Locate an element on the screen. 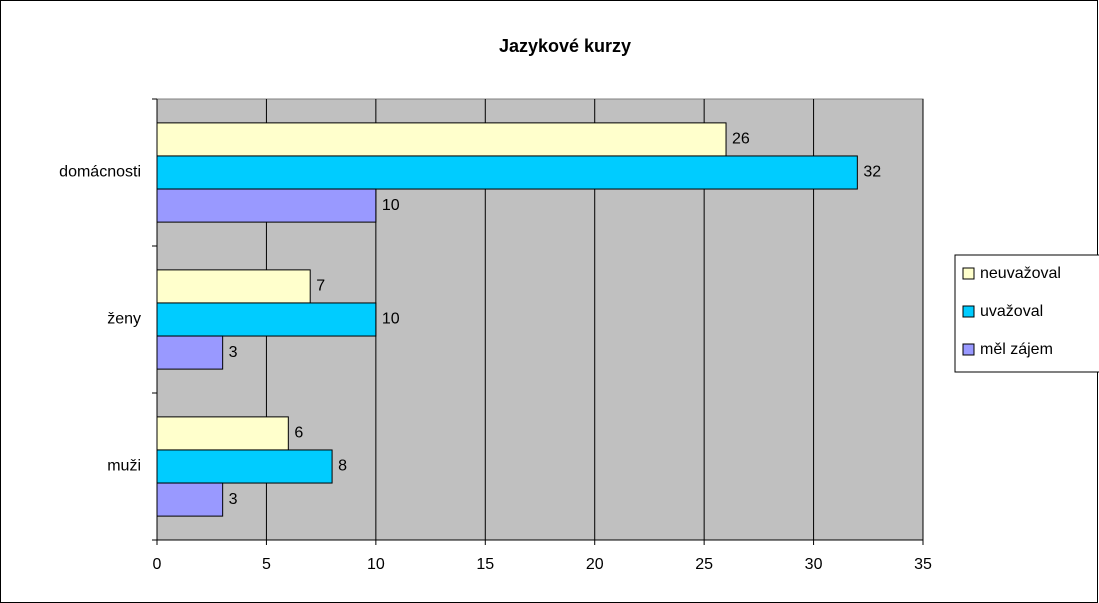  x-tick-label: 35 is located at coordinates (923, 564).